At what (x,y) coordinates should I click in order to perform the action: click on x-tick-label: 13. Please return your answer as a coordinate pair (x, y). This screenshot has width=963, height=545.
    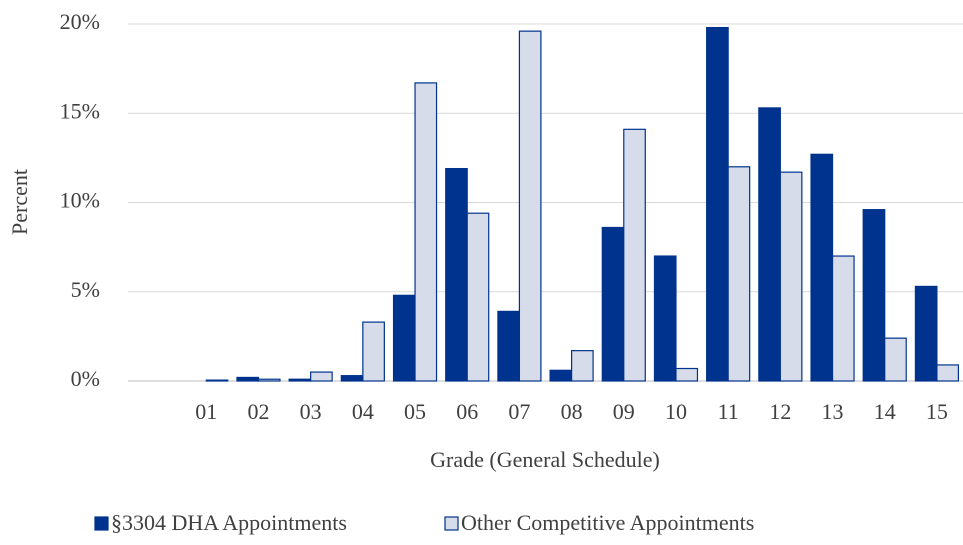
    Looking at the image, I should click on (833, 411).